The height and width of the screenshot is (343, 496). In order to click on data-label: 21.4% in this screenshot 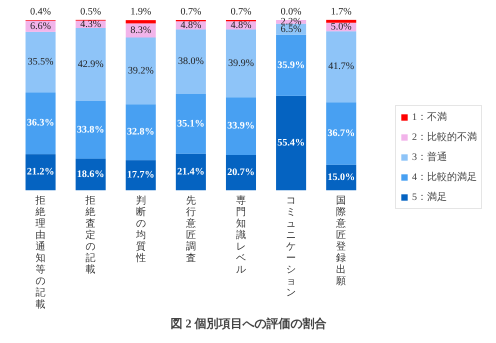, I will do `click(191, 172)`.